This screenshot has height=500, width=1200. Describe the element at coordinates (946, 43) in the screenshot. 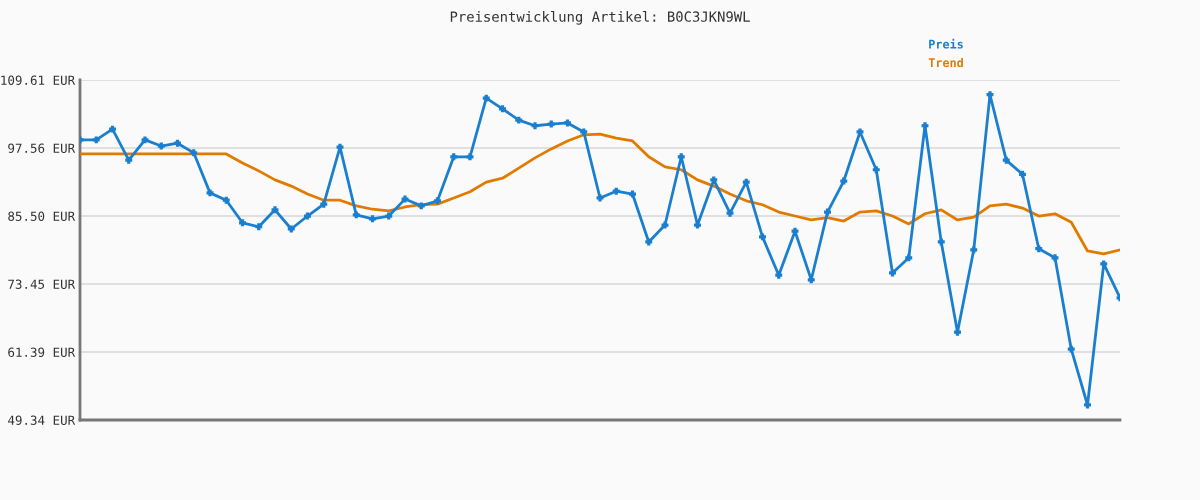

I see `text: Preis` at that location.